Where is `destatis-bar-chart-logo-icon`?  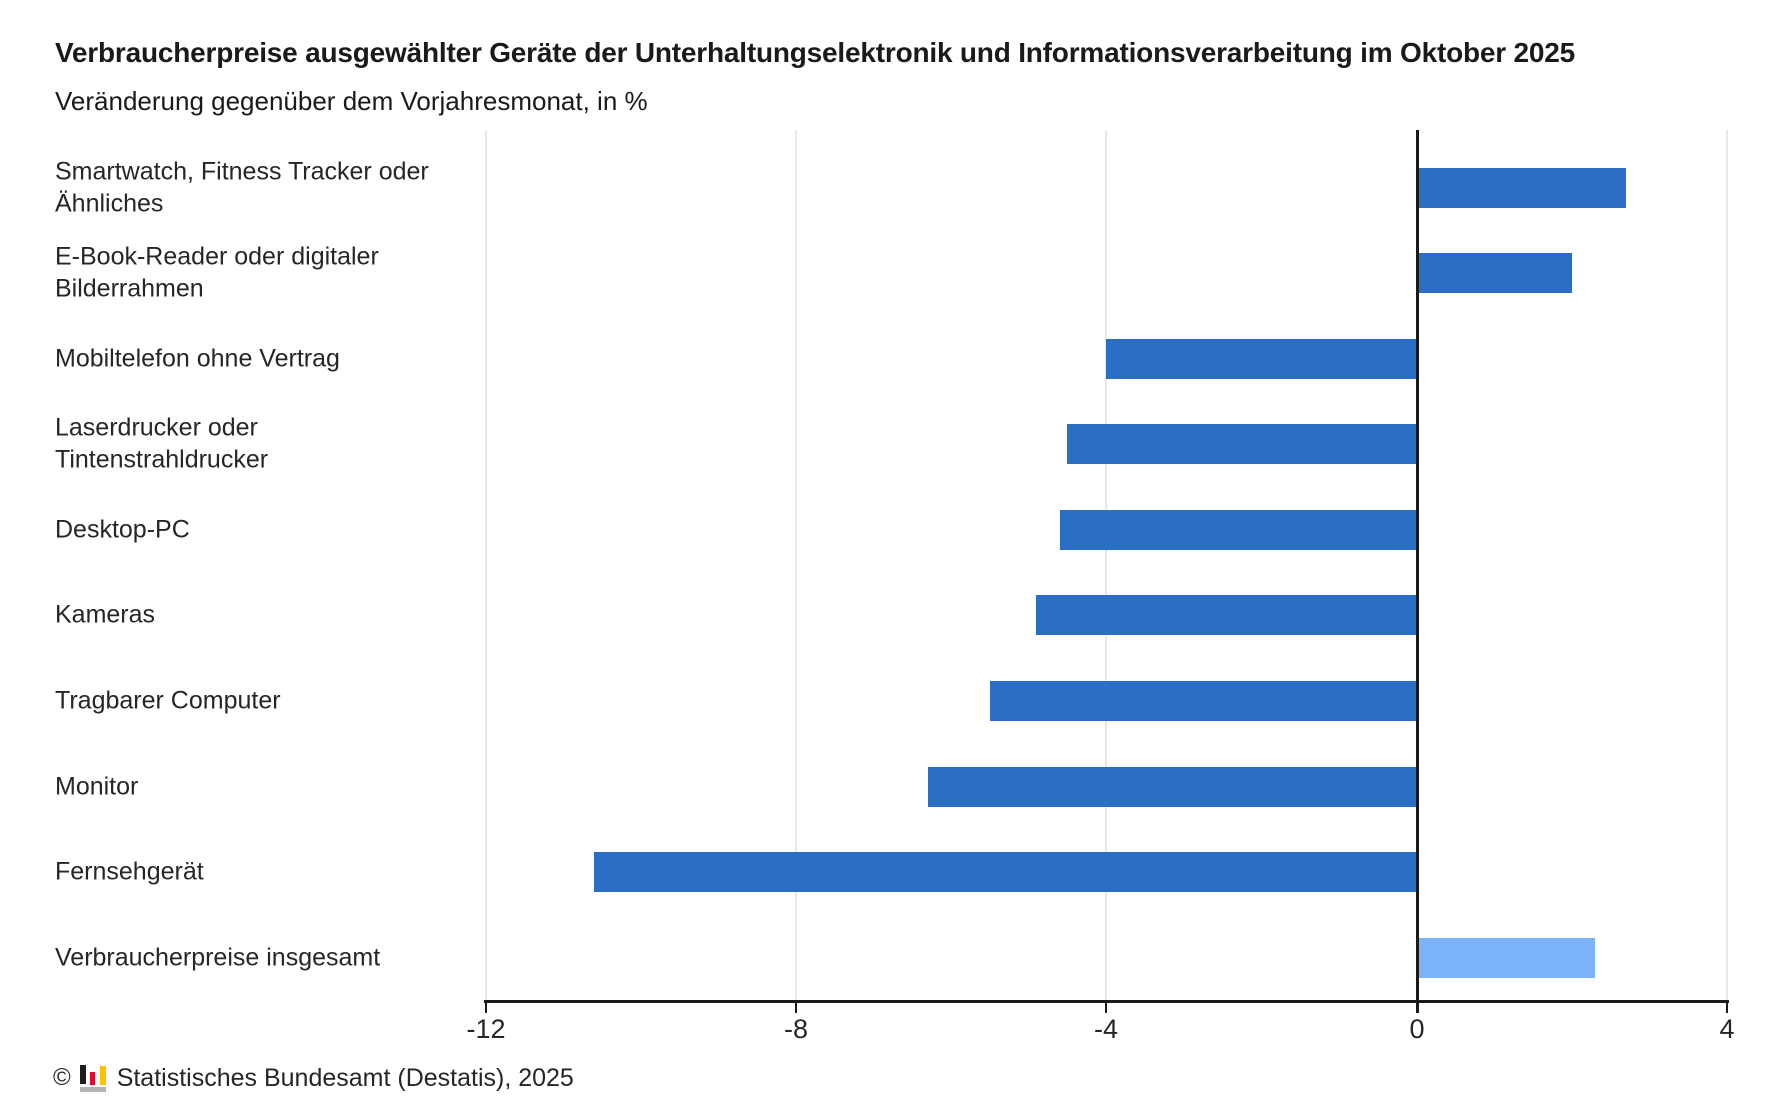 destatis-bar-chart-logo-icon is located at coordinates (93, 1078).